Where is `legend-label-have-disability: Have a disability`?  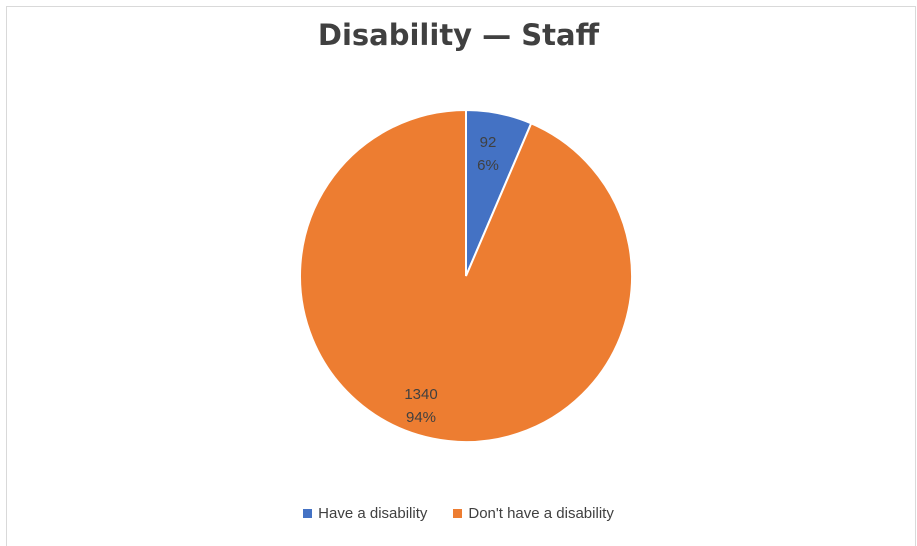
legend-label-have-disability: Have a disability is located at coordinates (373, 513).